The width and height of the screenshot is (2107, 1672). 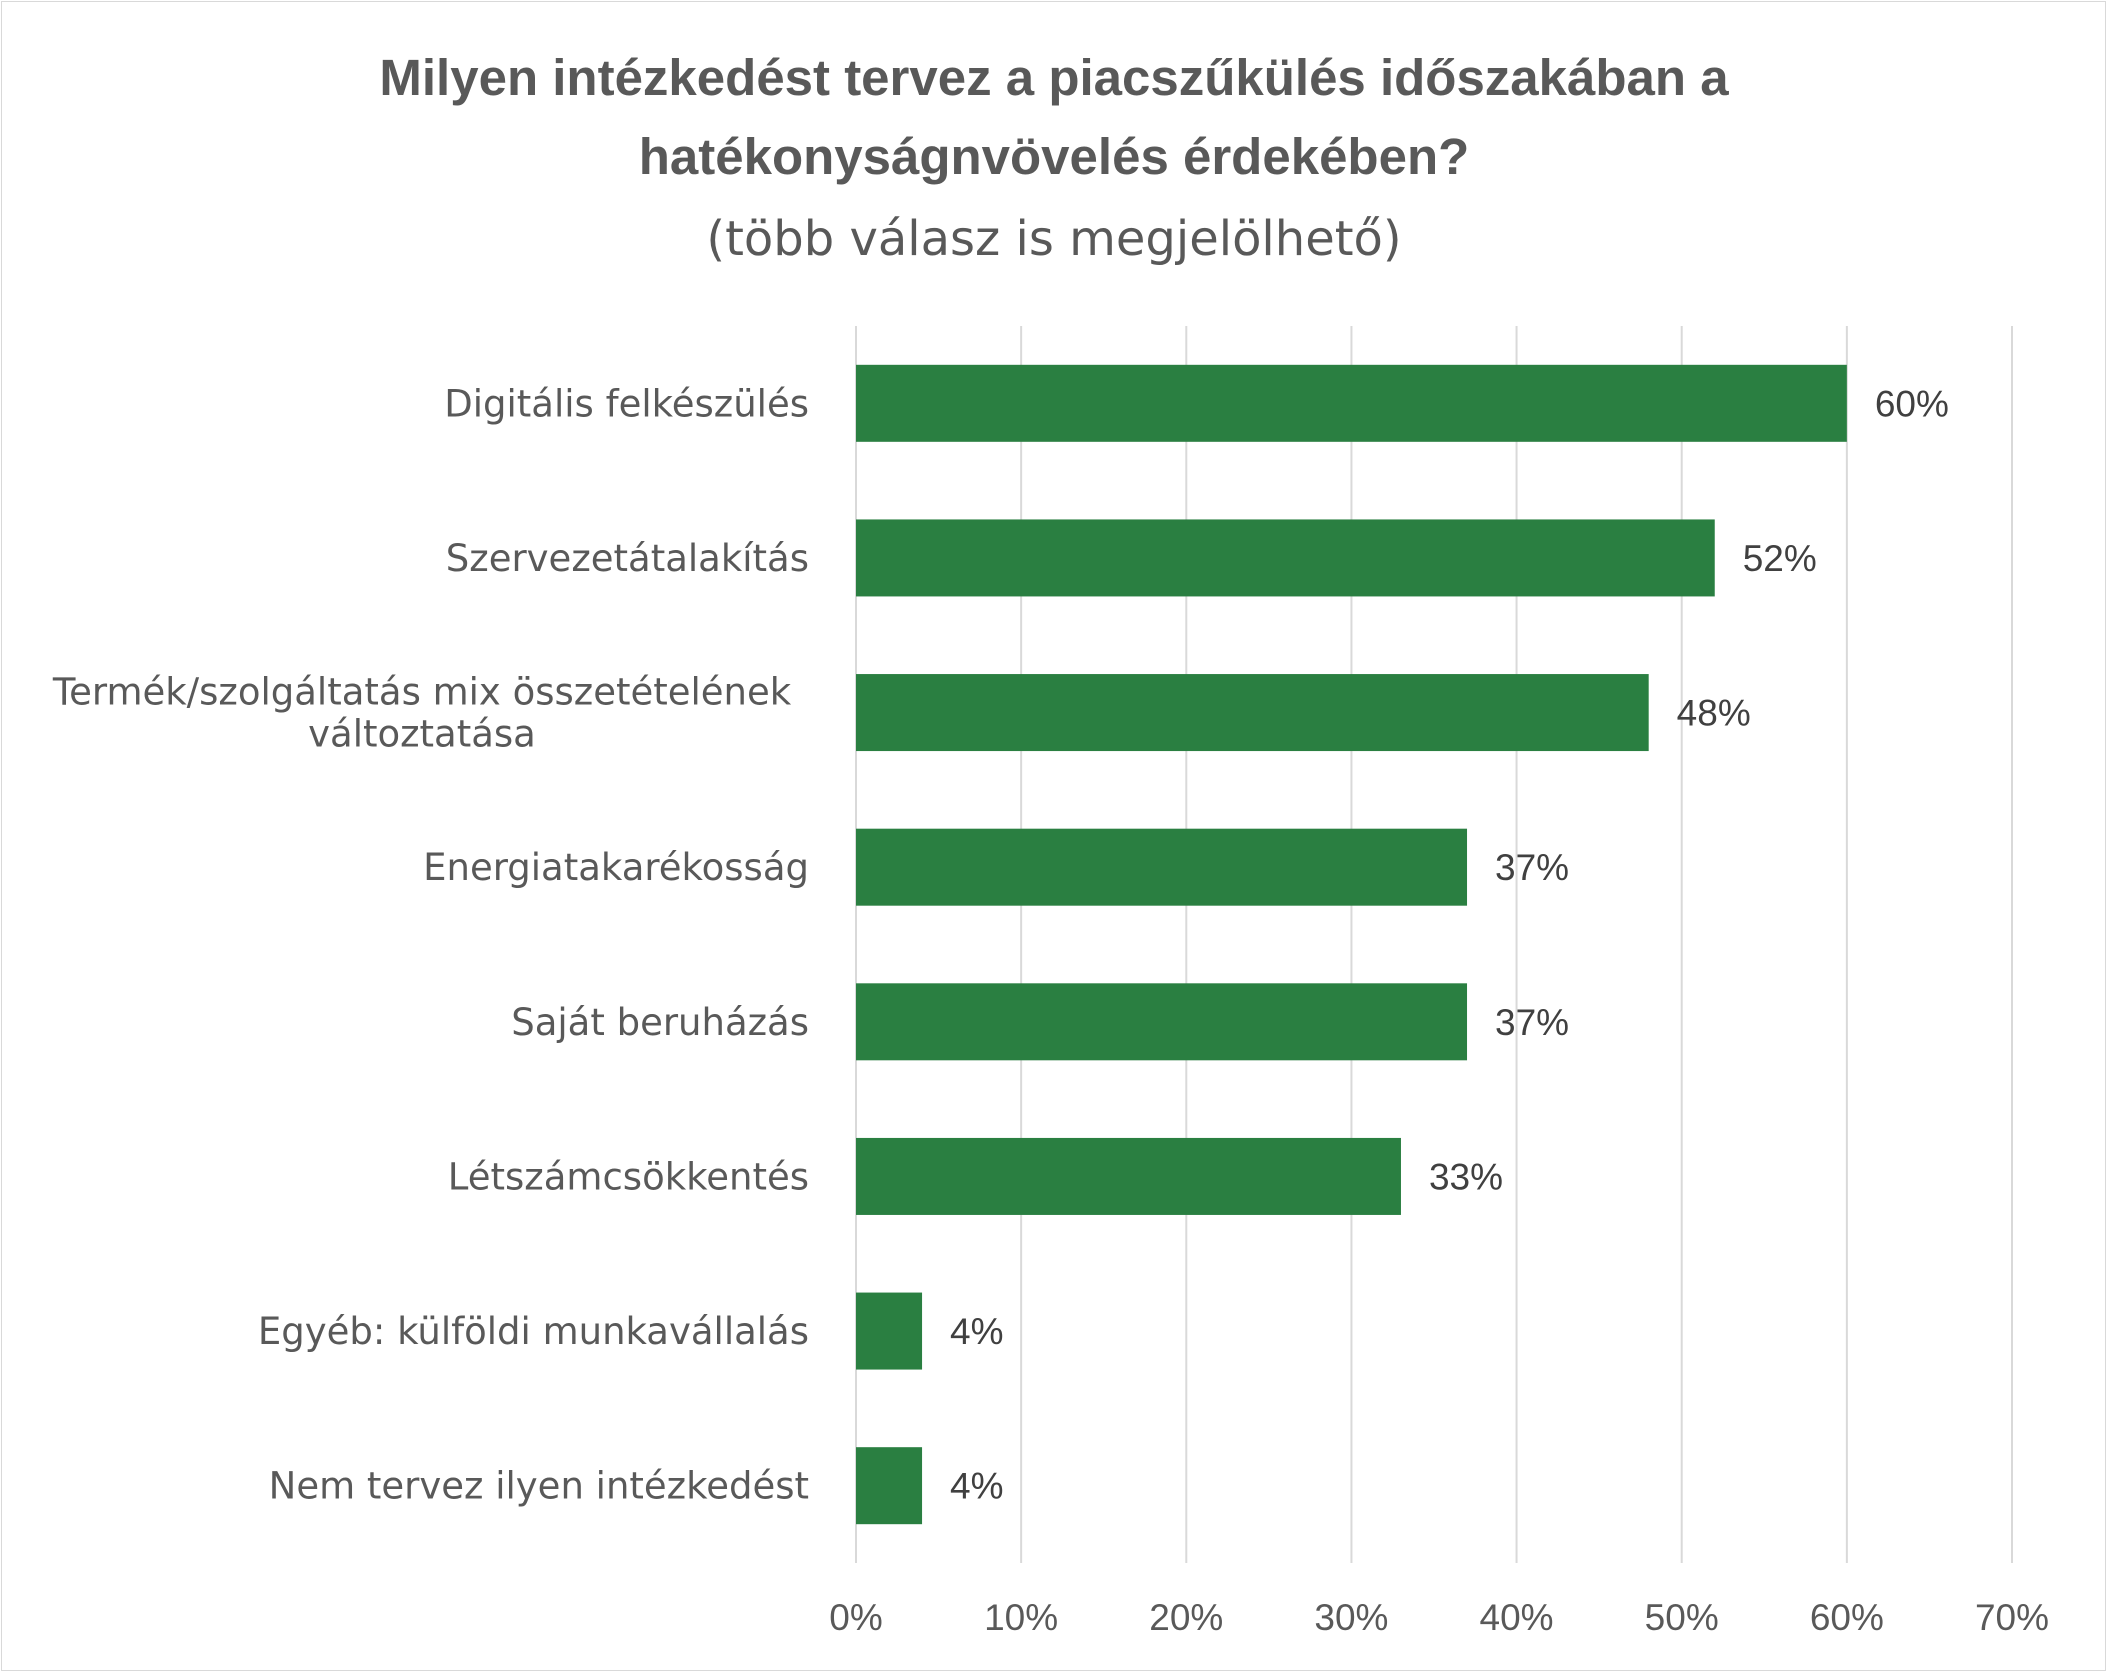 I want to click on x-tick-label: 20%, so click(x=1186, y=1617).